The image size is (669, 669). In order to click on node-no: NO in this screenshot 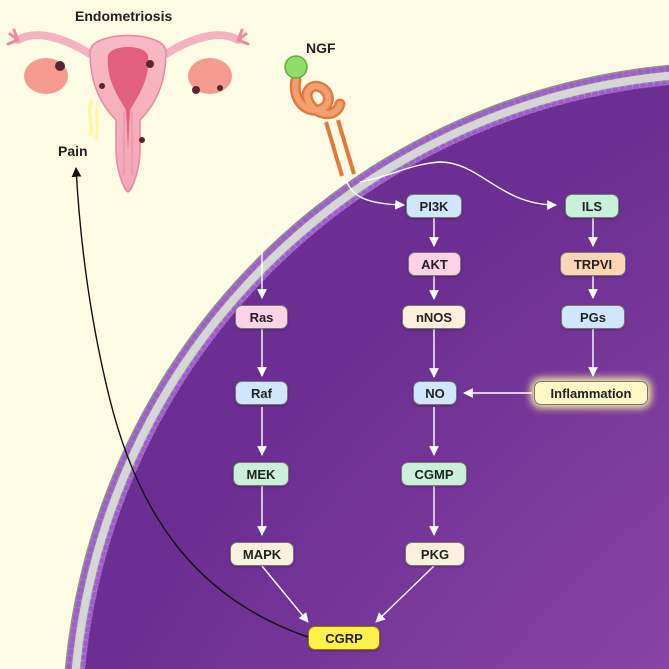, I will do `click(435, 393)`.